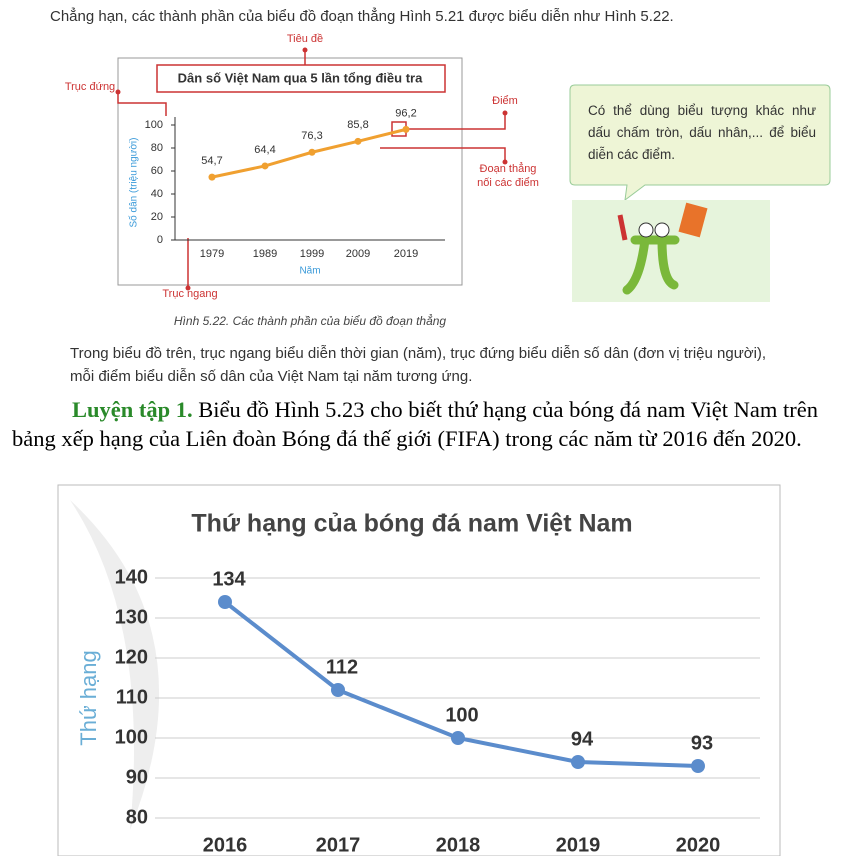  I want to click on annotation-lines, so click(311, 169).